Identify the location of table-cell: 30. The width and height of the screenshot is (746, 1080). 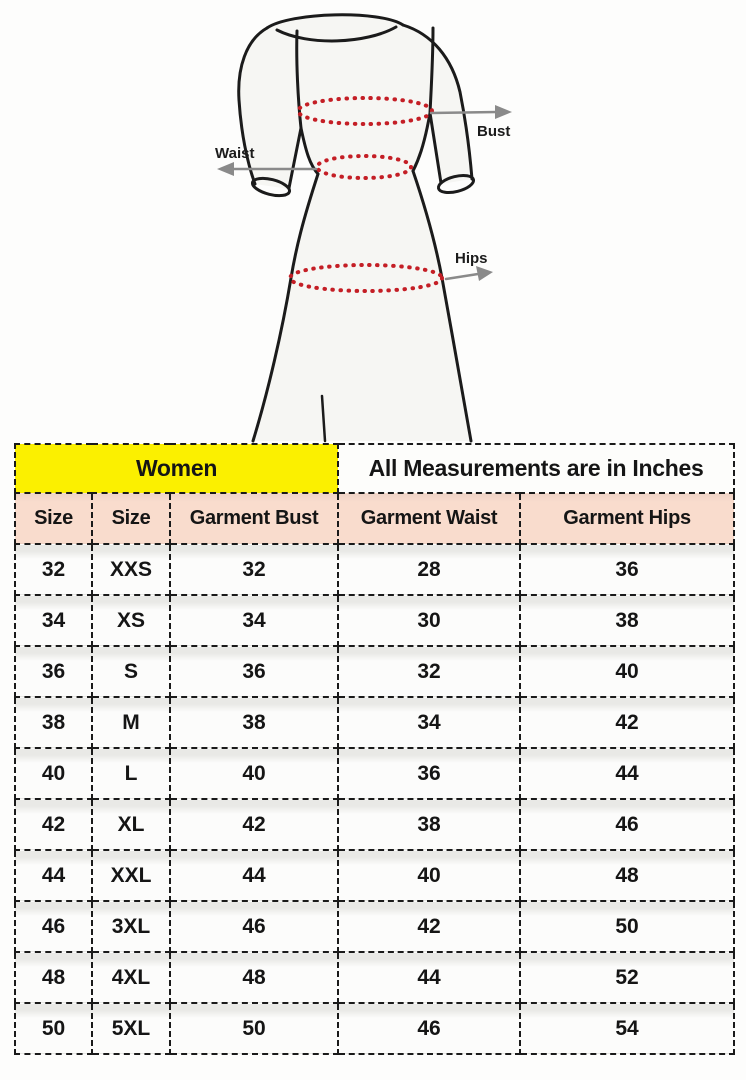
(429, 620).